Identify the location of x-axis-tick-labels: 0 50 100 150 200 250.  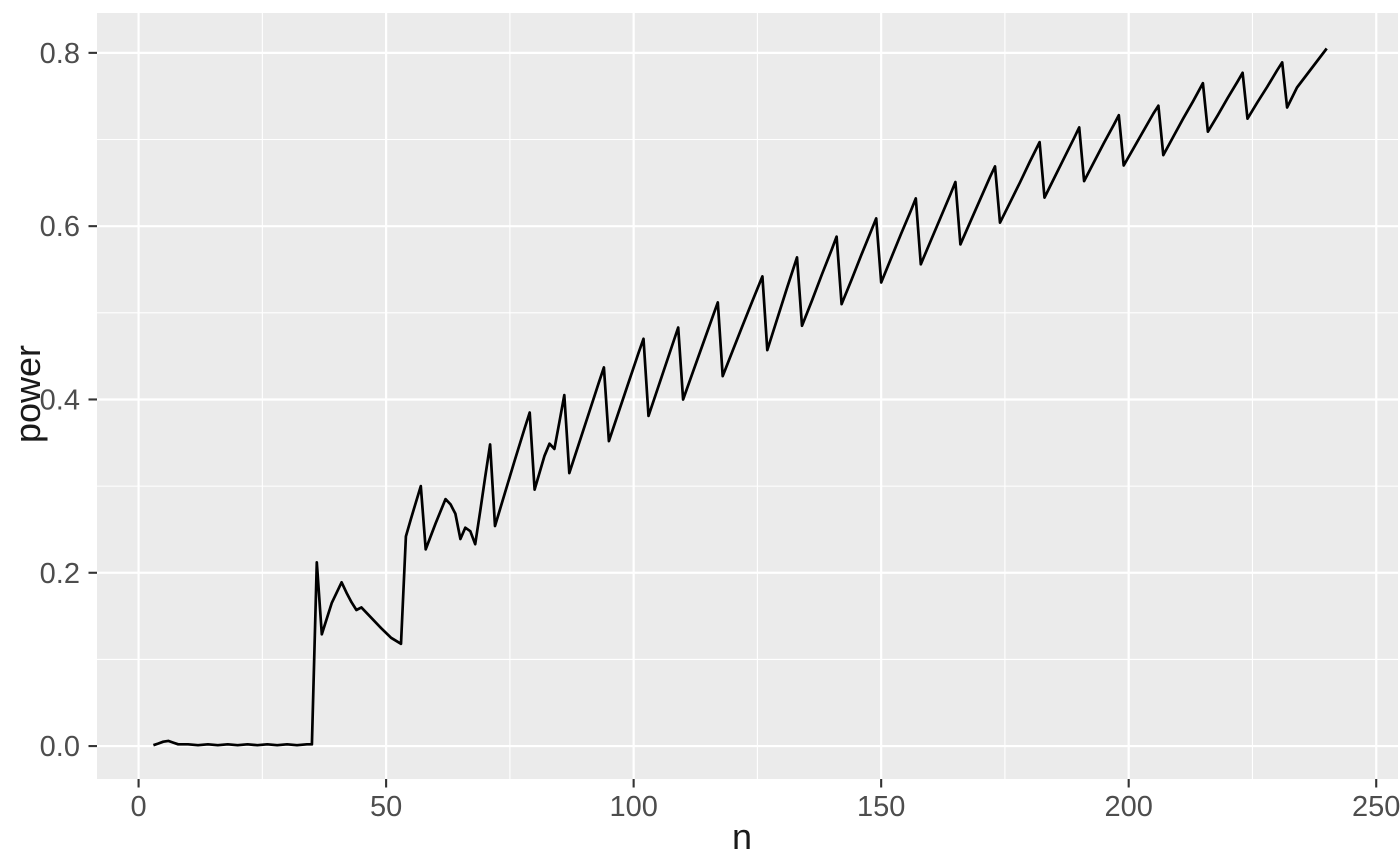
(765, 807).